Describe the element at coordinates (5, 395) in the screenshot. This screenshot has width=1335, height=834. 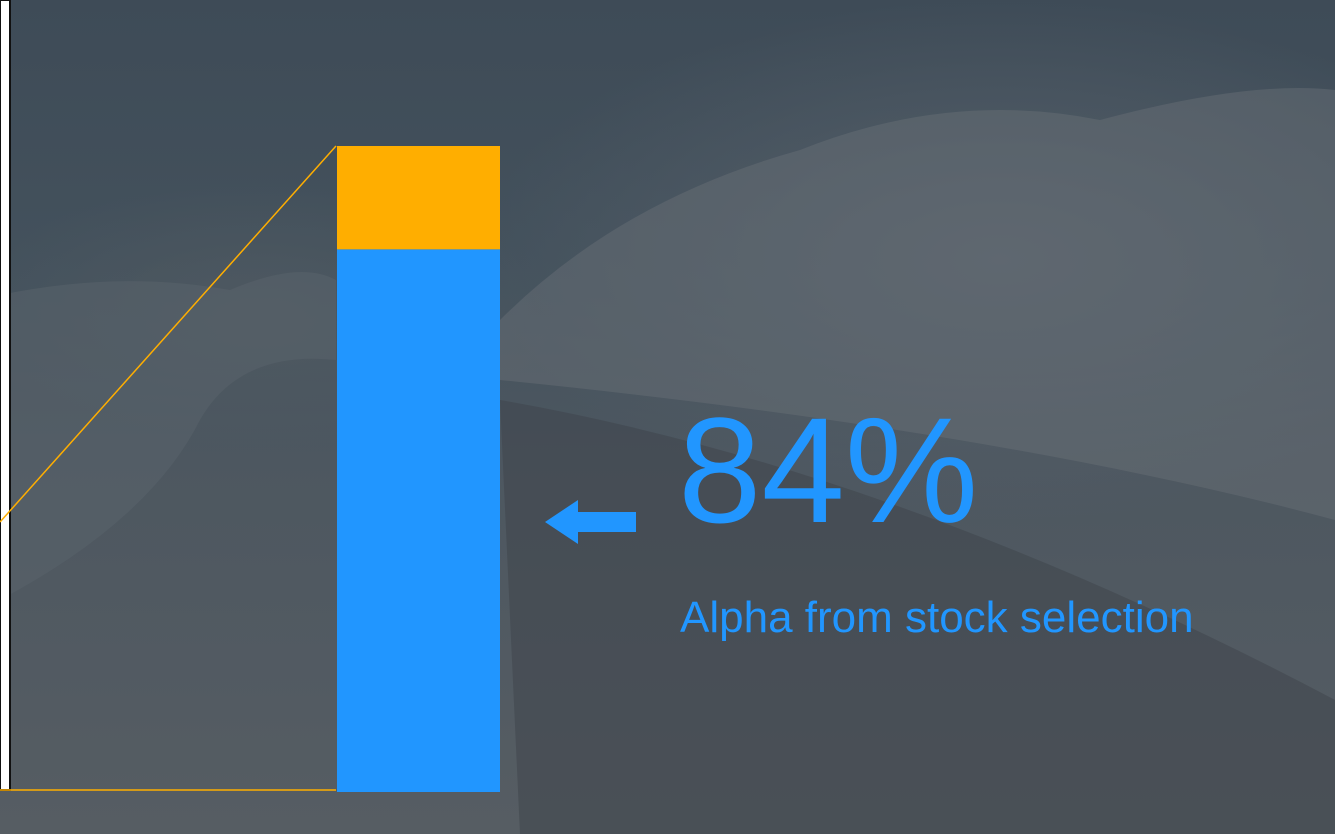
I see `side-panel` at that location.